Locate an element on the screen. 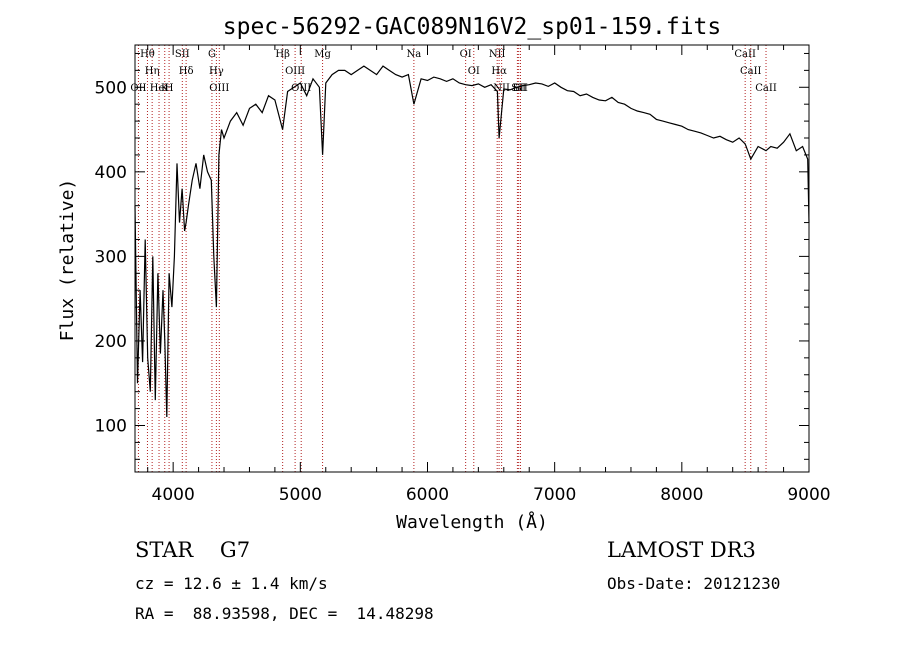  line-label-22: SII is located at coordinates (518, 88).